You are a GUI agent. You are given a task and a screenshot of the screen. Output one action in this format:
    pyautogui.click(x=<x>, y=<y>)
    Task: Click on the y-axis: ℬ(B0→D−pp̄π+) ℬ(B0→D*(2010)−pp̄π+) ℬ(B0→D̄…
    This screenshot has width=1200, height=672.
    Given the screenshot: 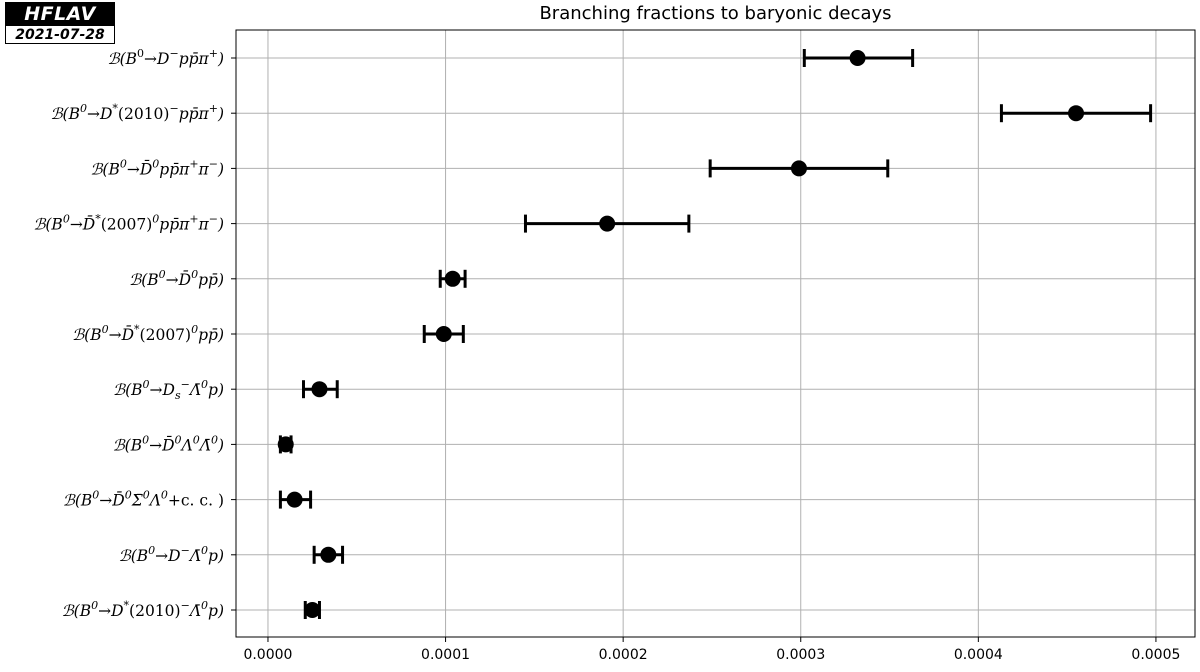 What is the action you would take?
    pyautogui.click(x=134, y=333)
    